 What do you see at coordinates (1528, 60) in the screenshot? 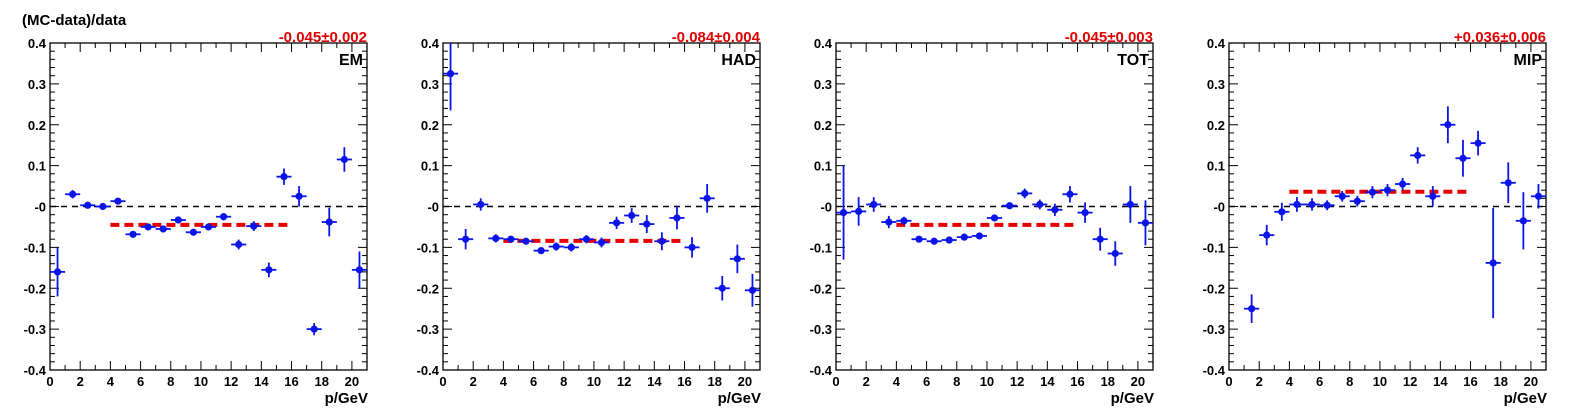
I see `panel-label: MIP` at bounding box center [1528, 60].